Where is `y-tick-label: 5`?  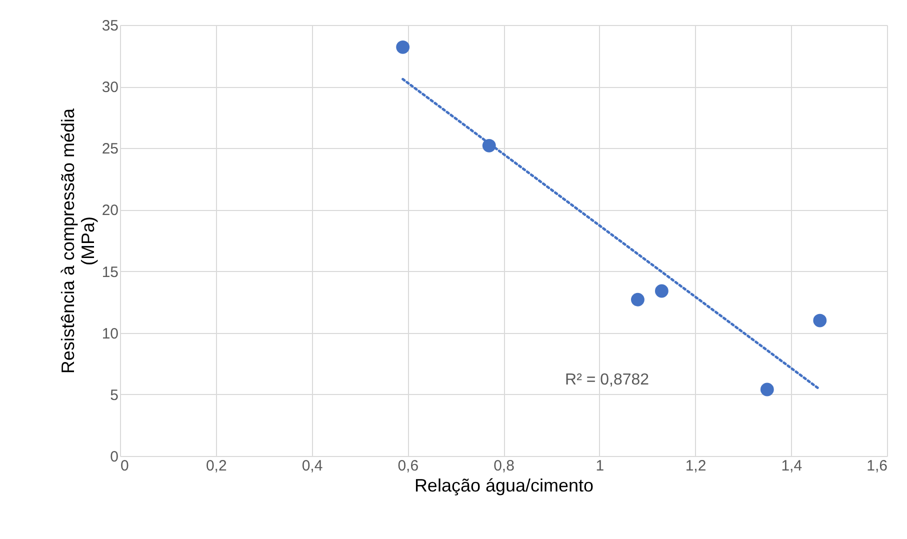 y-tick-label: 5 is located at coordinates (114, 395).